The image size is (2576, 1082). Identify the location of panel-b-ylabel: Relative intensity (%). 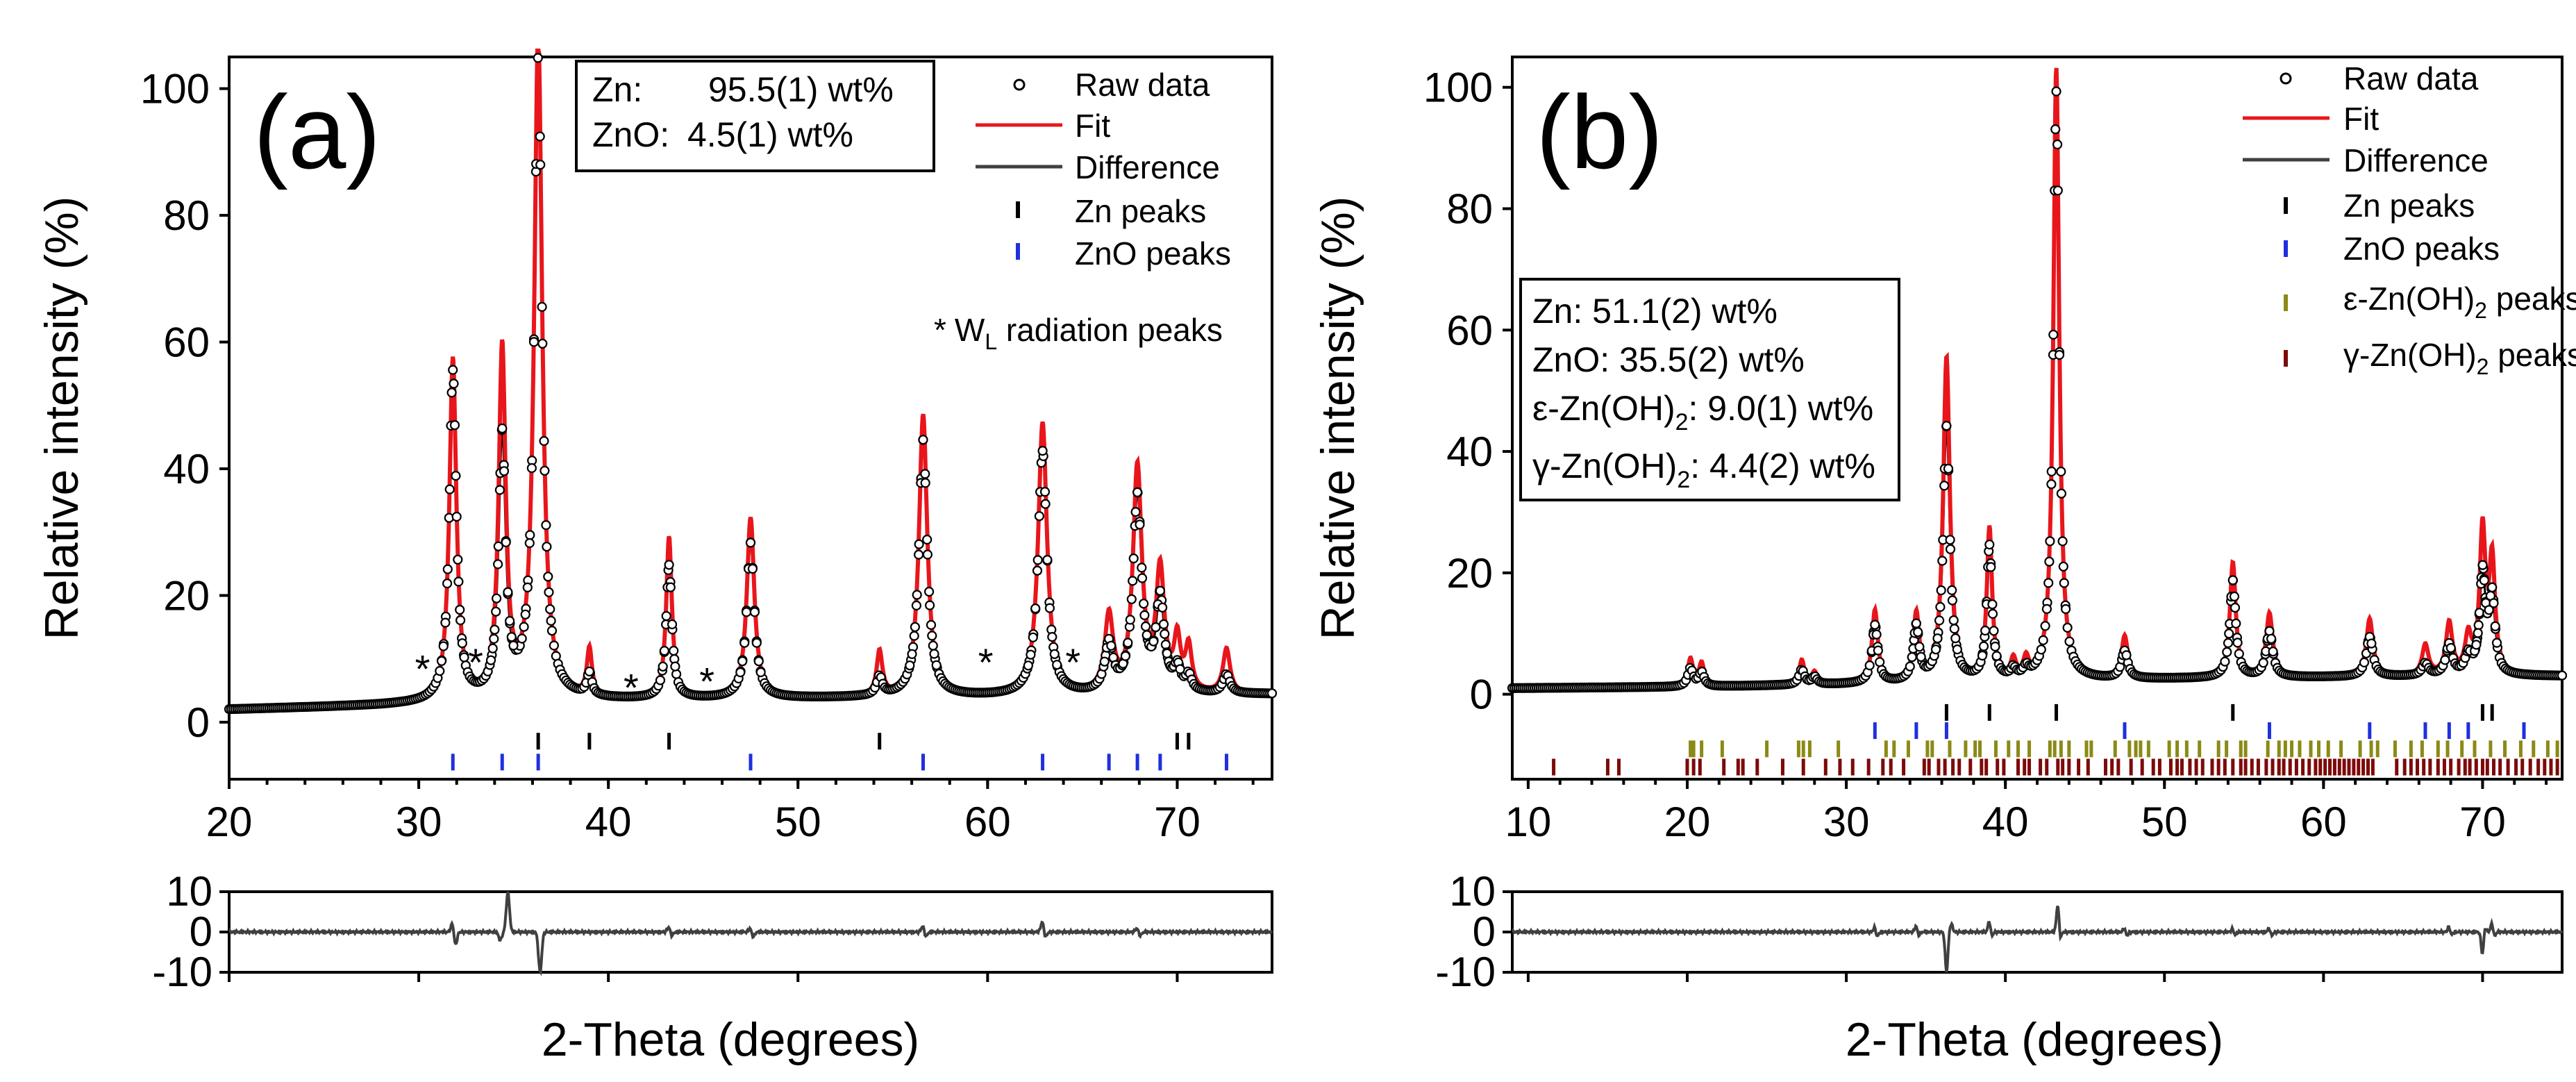
(1338, 418).